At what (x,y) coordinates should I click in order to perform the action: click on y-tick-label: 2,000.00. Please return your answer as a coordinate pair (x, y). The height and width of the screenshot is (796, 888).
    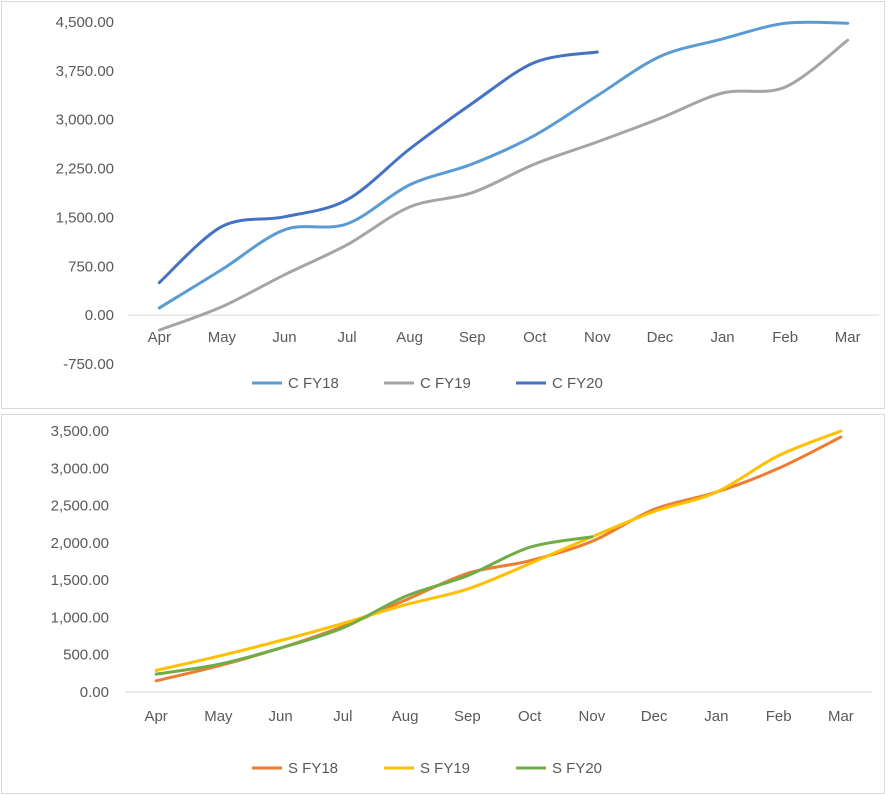
    Looking at the image, I should click on (80, 543).